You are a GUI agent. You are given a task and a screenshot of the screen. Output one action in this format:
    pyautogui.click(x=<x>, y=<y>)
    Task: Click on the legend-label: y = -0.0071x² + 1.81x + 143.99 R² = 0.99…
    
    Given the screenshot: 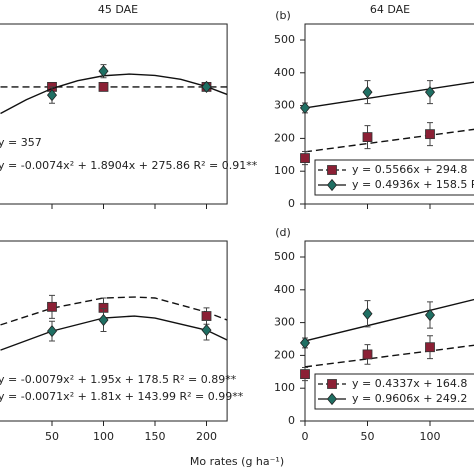 What is the action you would take?
    pyautogui.click(x=122, y=396)
    